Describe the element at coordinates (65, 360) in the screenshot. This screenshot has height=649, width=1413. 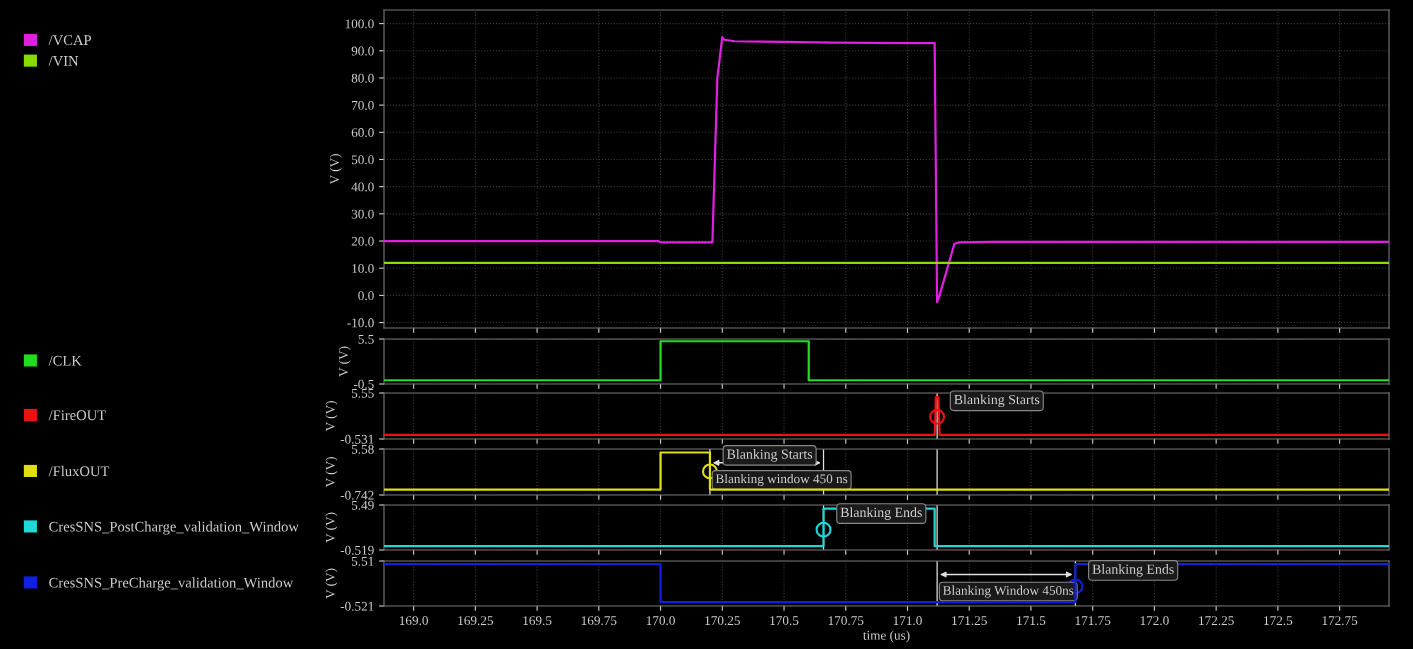
I see `legend-label: /CLK` at that location.